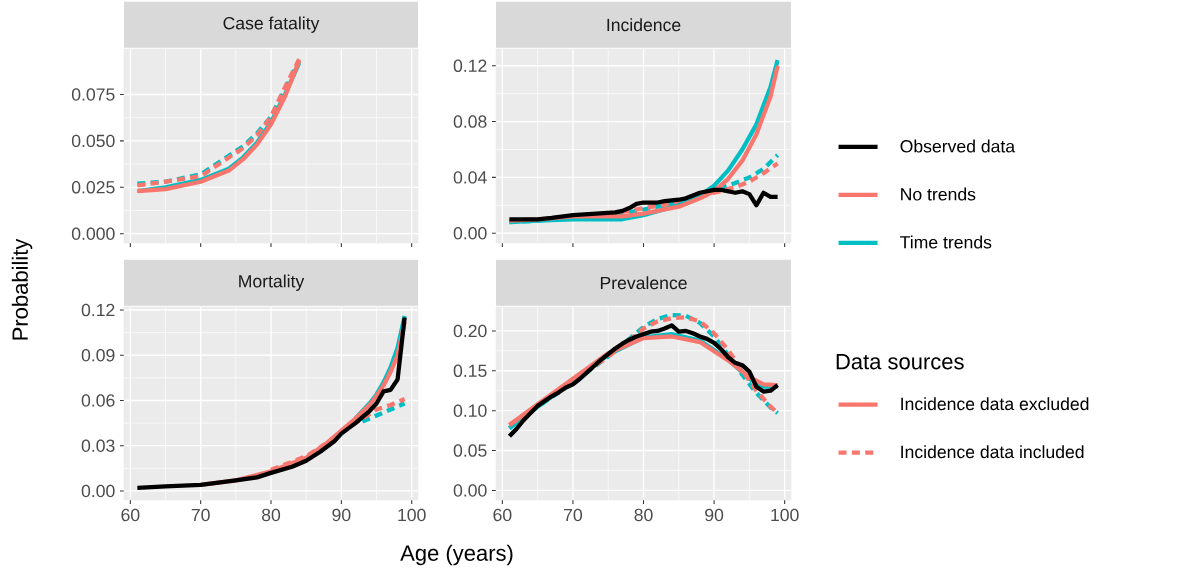  Describe the element at coordinates (98, 445) in the screenshot. I see `y-tick-label: 0.03` at that location.